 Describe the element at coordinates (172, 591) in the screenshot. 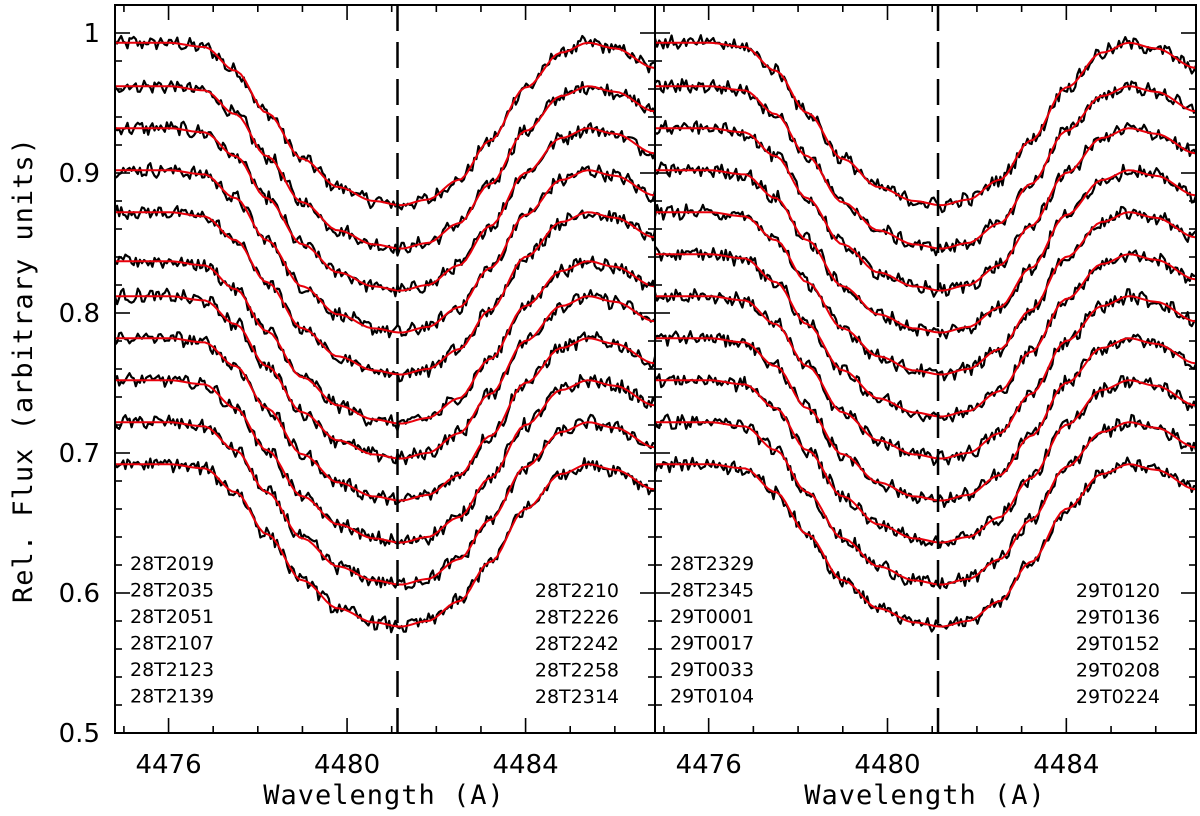

I see `spectrum-label: 28T2035` at that location.